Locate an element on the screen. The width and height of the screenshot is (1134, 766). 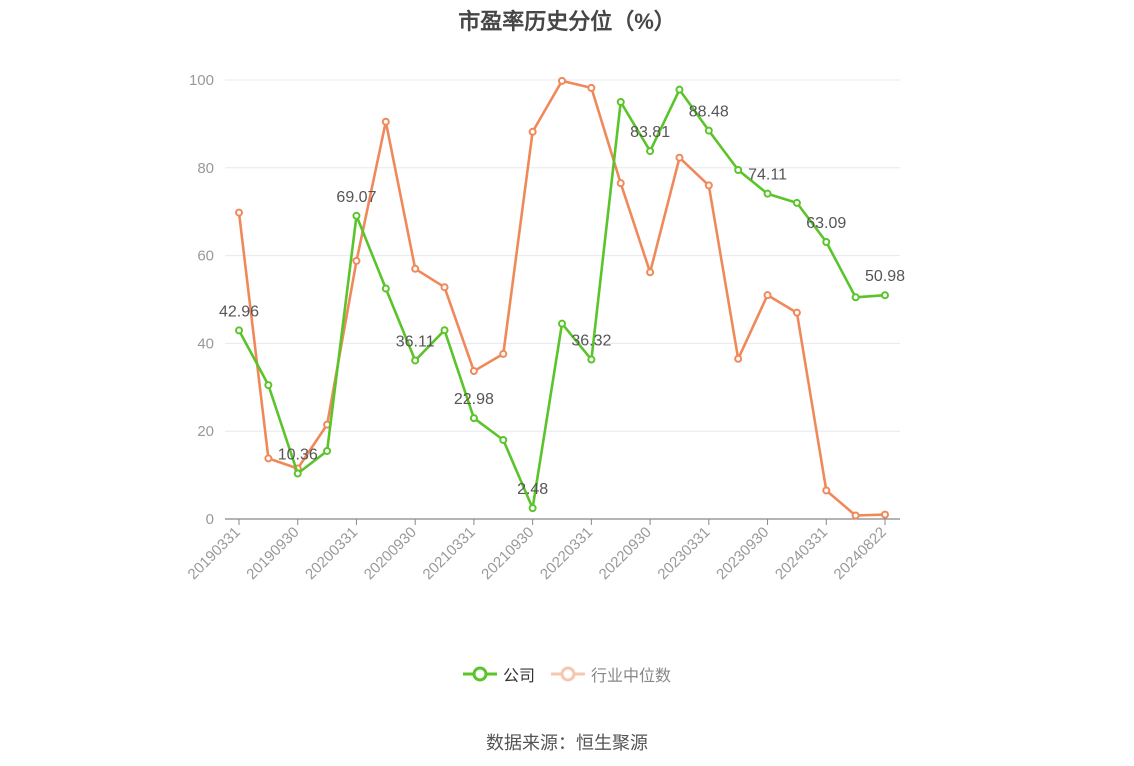
x-tick-label: 20220930 is located at coordinates (625, 553).